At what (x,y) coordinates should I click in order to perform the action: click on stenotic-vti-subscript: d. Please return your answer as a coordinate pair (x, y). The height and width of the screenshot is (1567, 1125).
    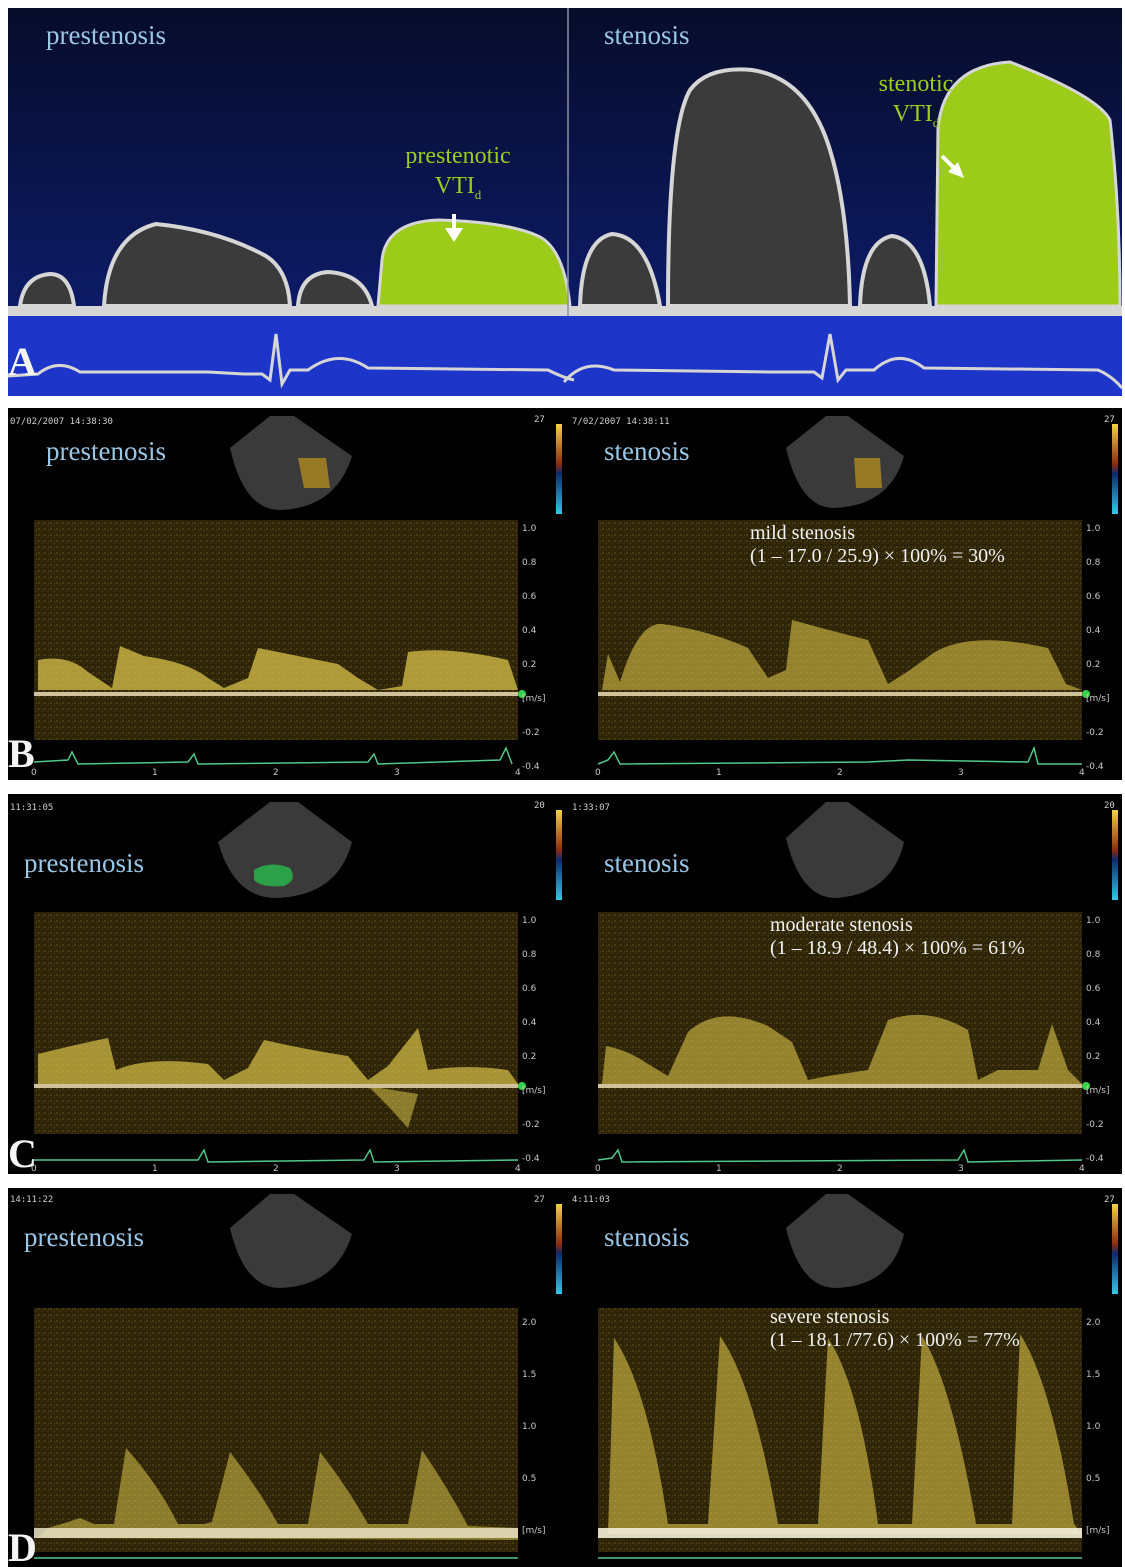
    Looking at the image, I should click on (936, 122).